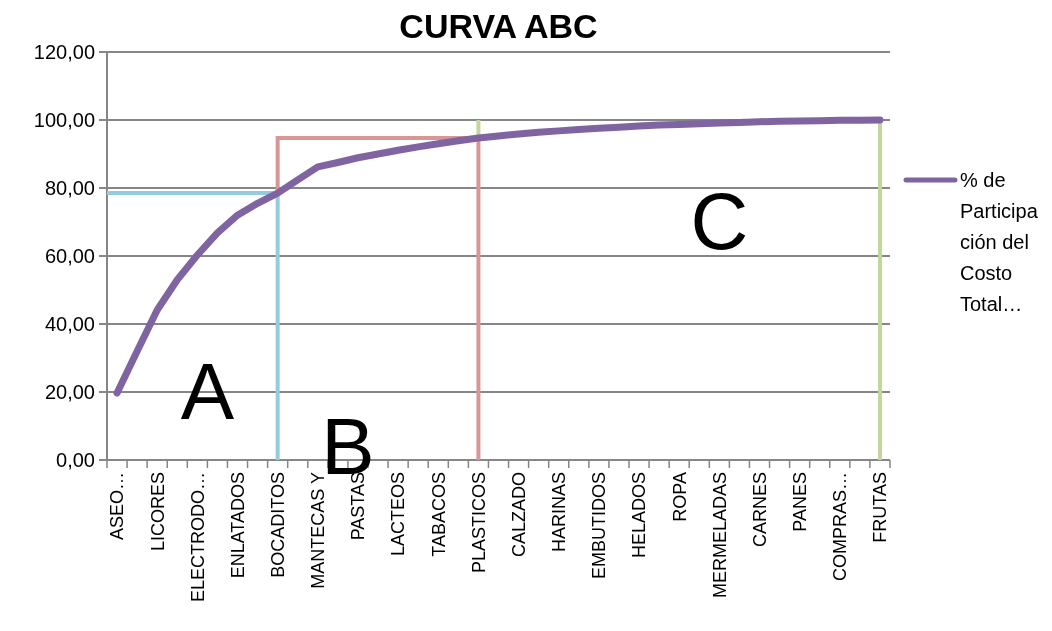 This screenshot has height=631, width=1052. What do you see at coordinates (799, 502) in the screenshot?
I see `x-tick-label: PANES` at bounding box center [799, 502].